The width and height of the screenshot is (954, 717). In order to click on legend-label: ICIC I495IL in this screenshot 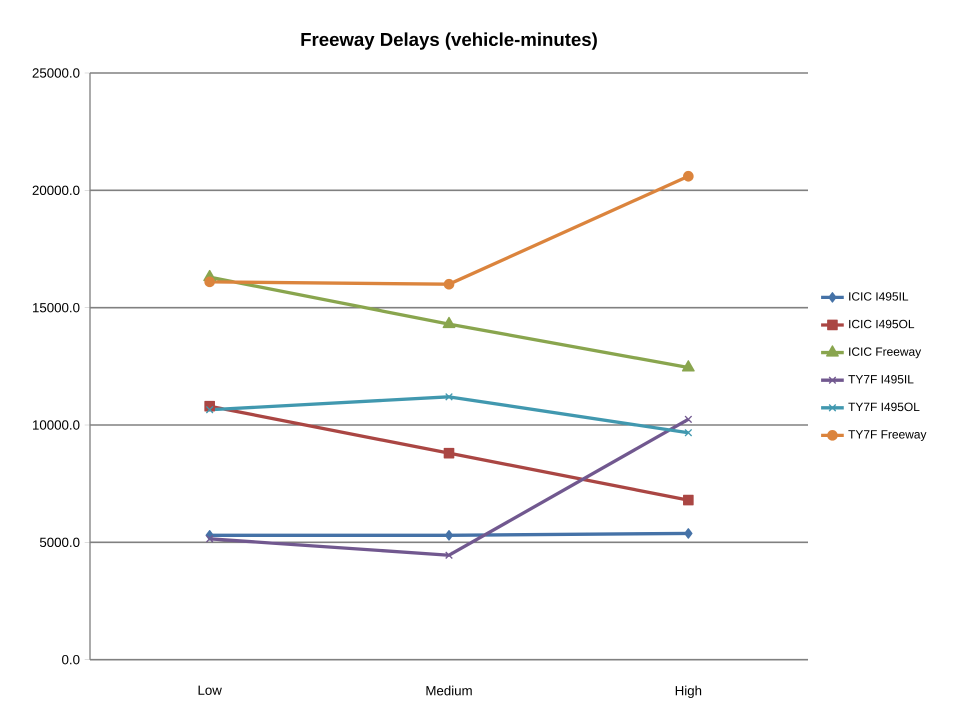, I will do `click(878, 296)`.